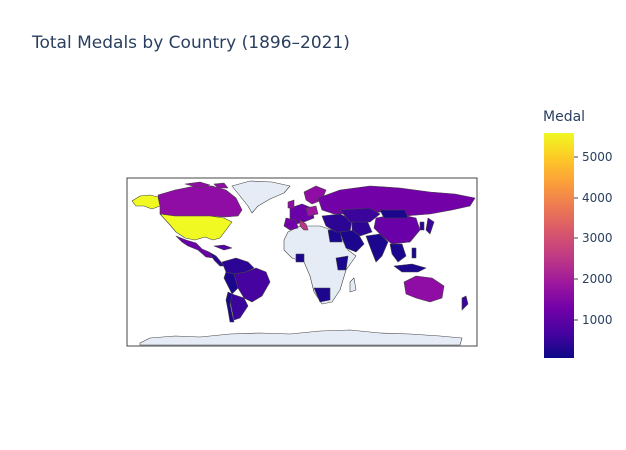 The height and width of the screenshot is (450, 626). I want to click on indonesia, so click(410, 268).